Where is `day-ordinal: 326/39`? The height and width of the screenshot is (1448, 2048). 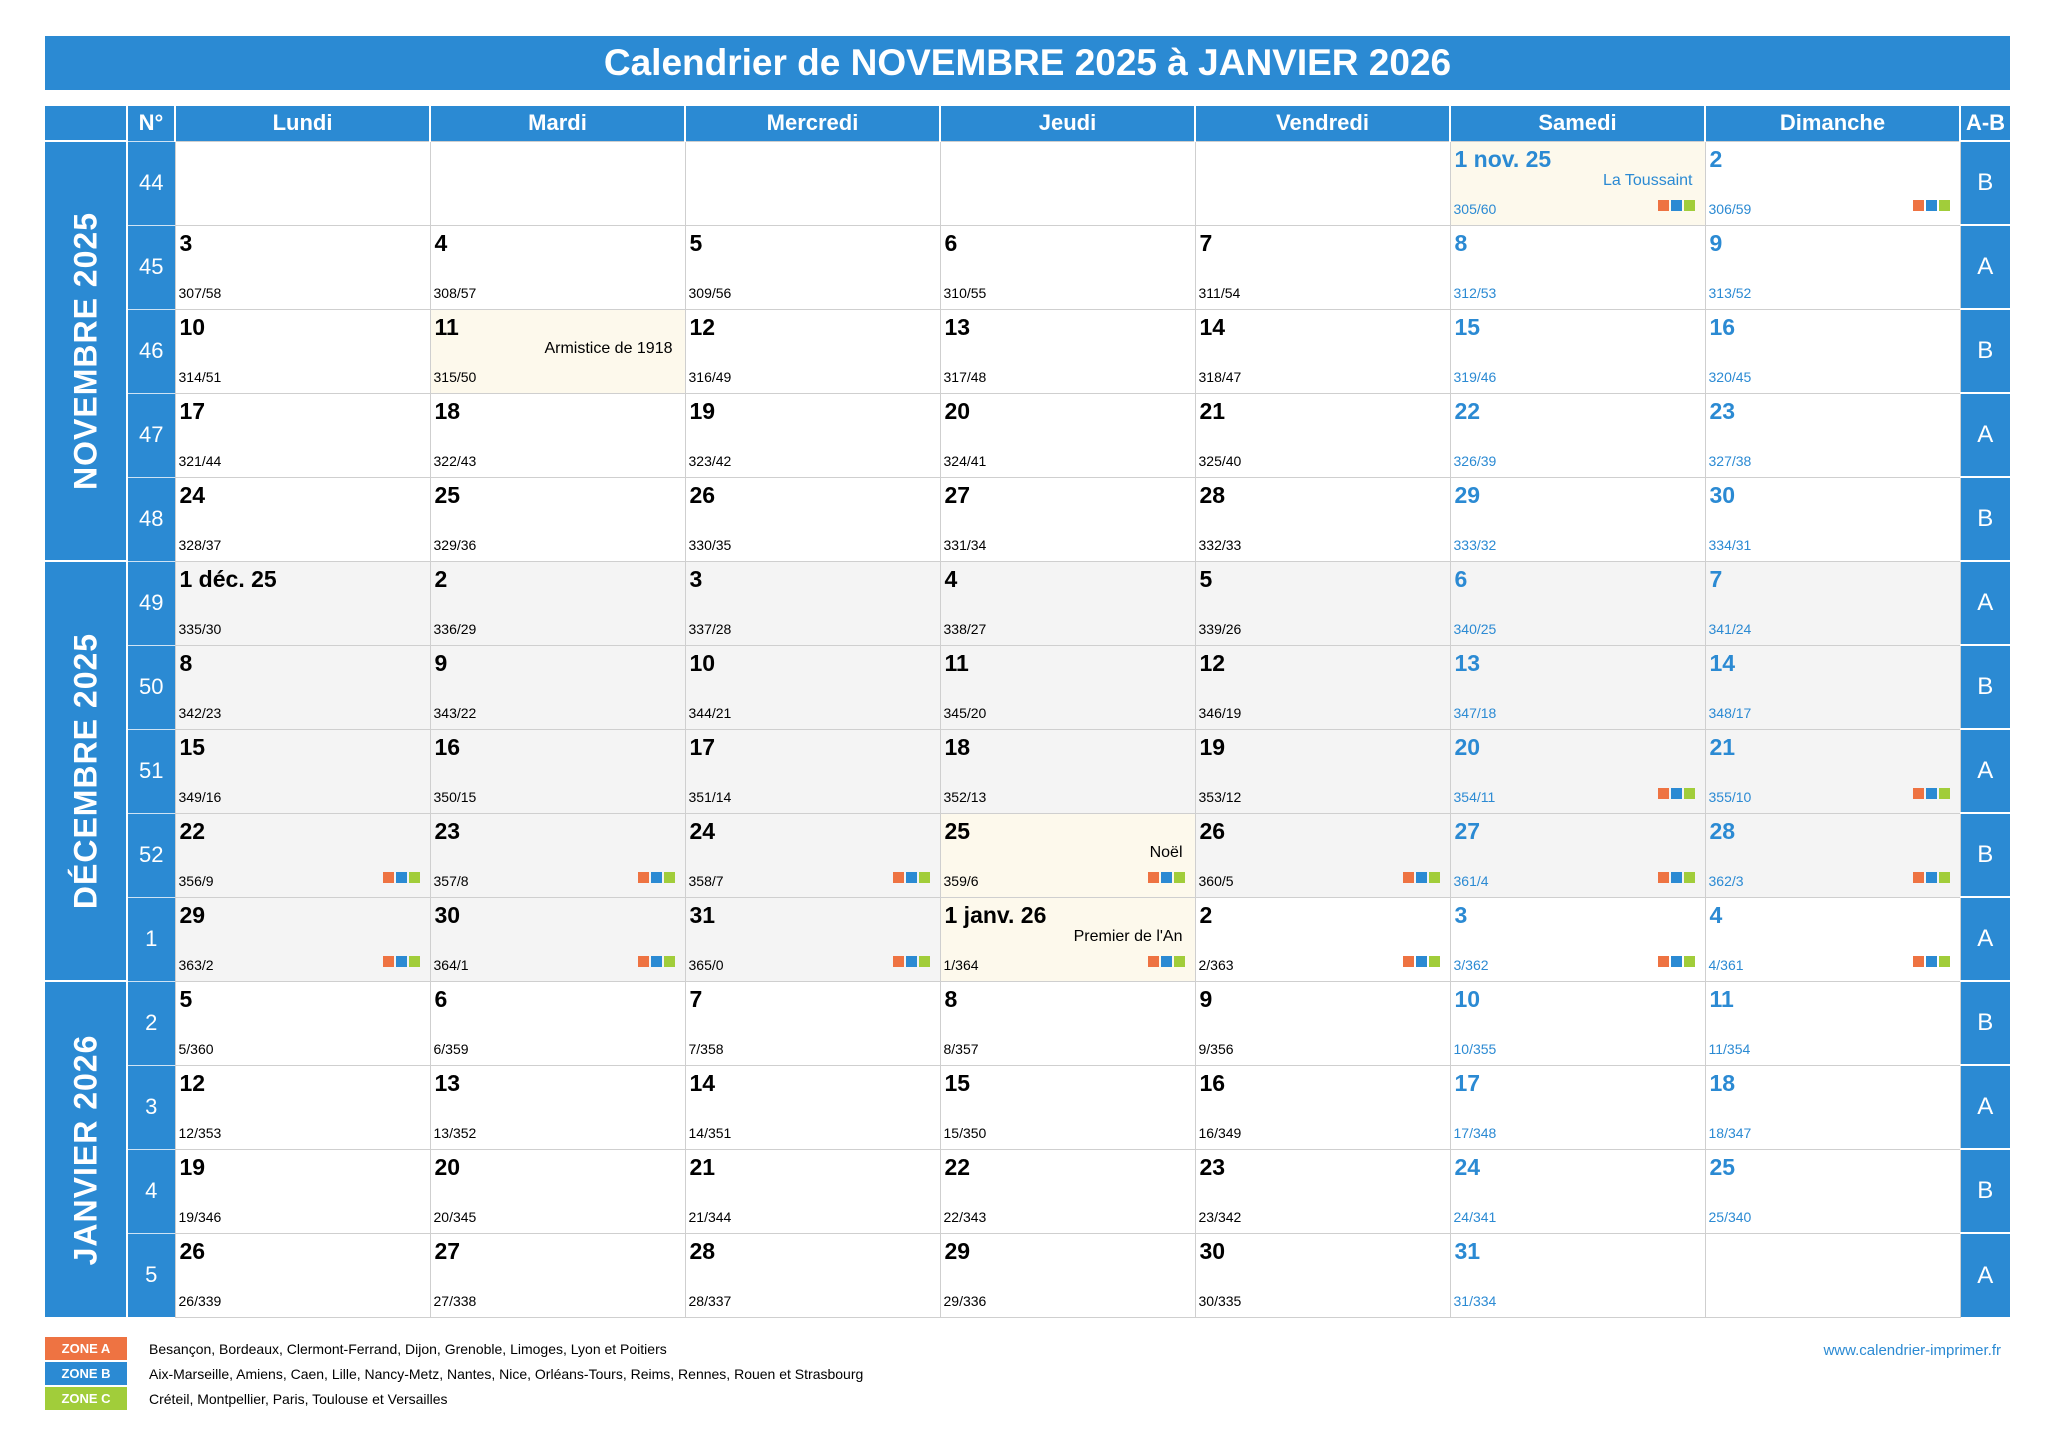
day-ordinal: 326/39 is located at coordinates (1475, 460).